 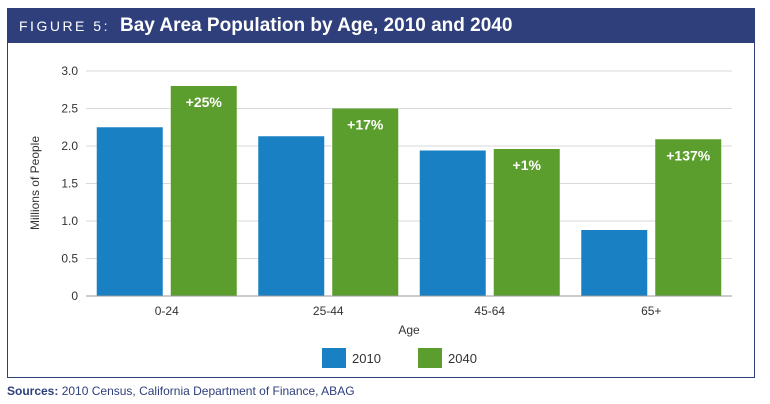 What do you see at coordinates (33, 391) in the screenshot?
I see `sources-label: Sources:` at bounding box center [33, 391].